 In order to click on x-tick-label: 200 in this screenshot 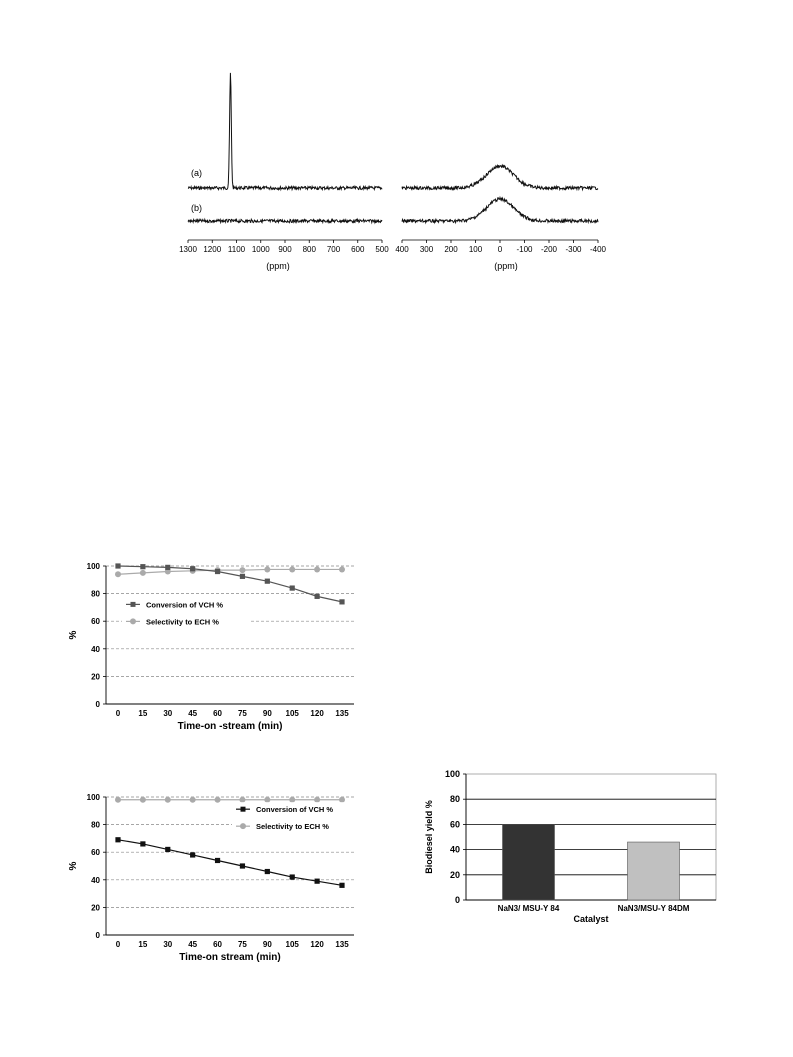, I will do `click(451, 249)`.